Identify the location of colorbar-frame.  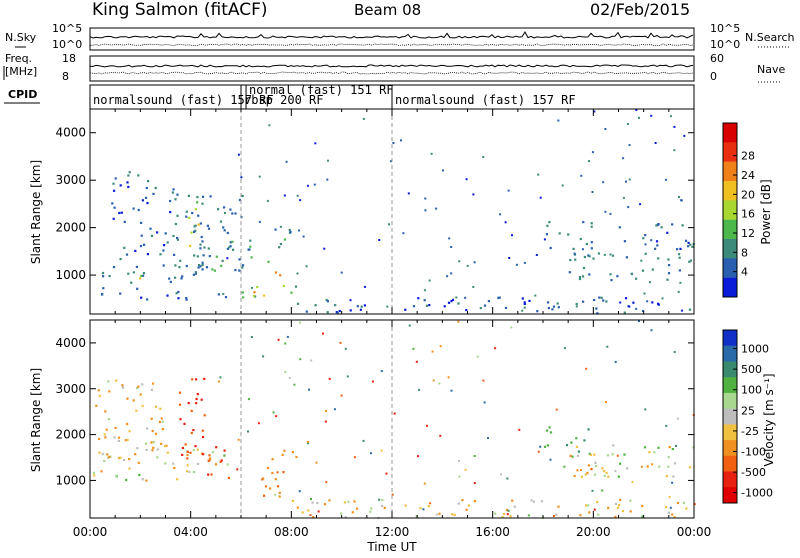
(730, 416).